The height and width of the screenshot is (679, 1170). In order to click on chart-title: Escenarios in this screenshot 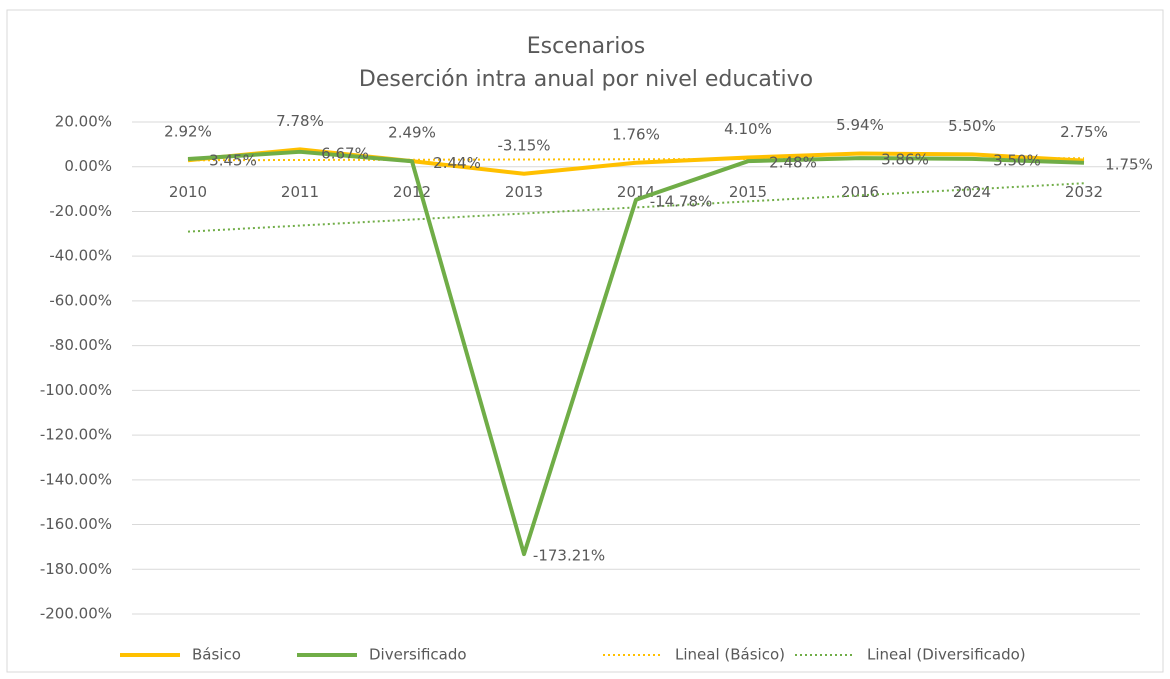, I will do `click(586, 46)`.